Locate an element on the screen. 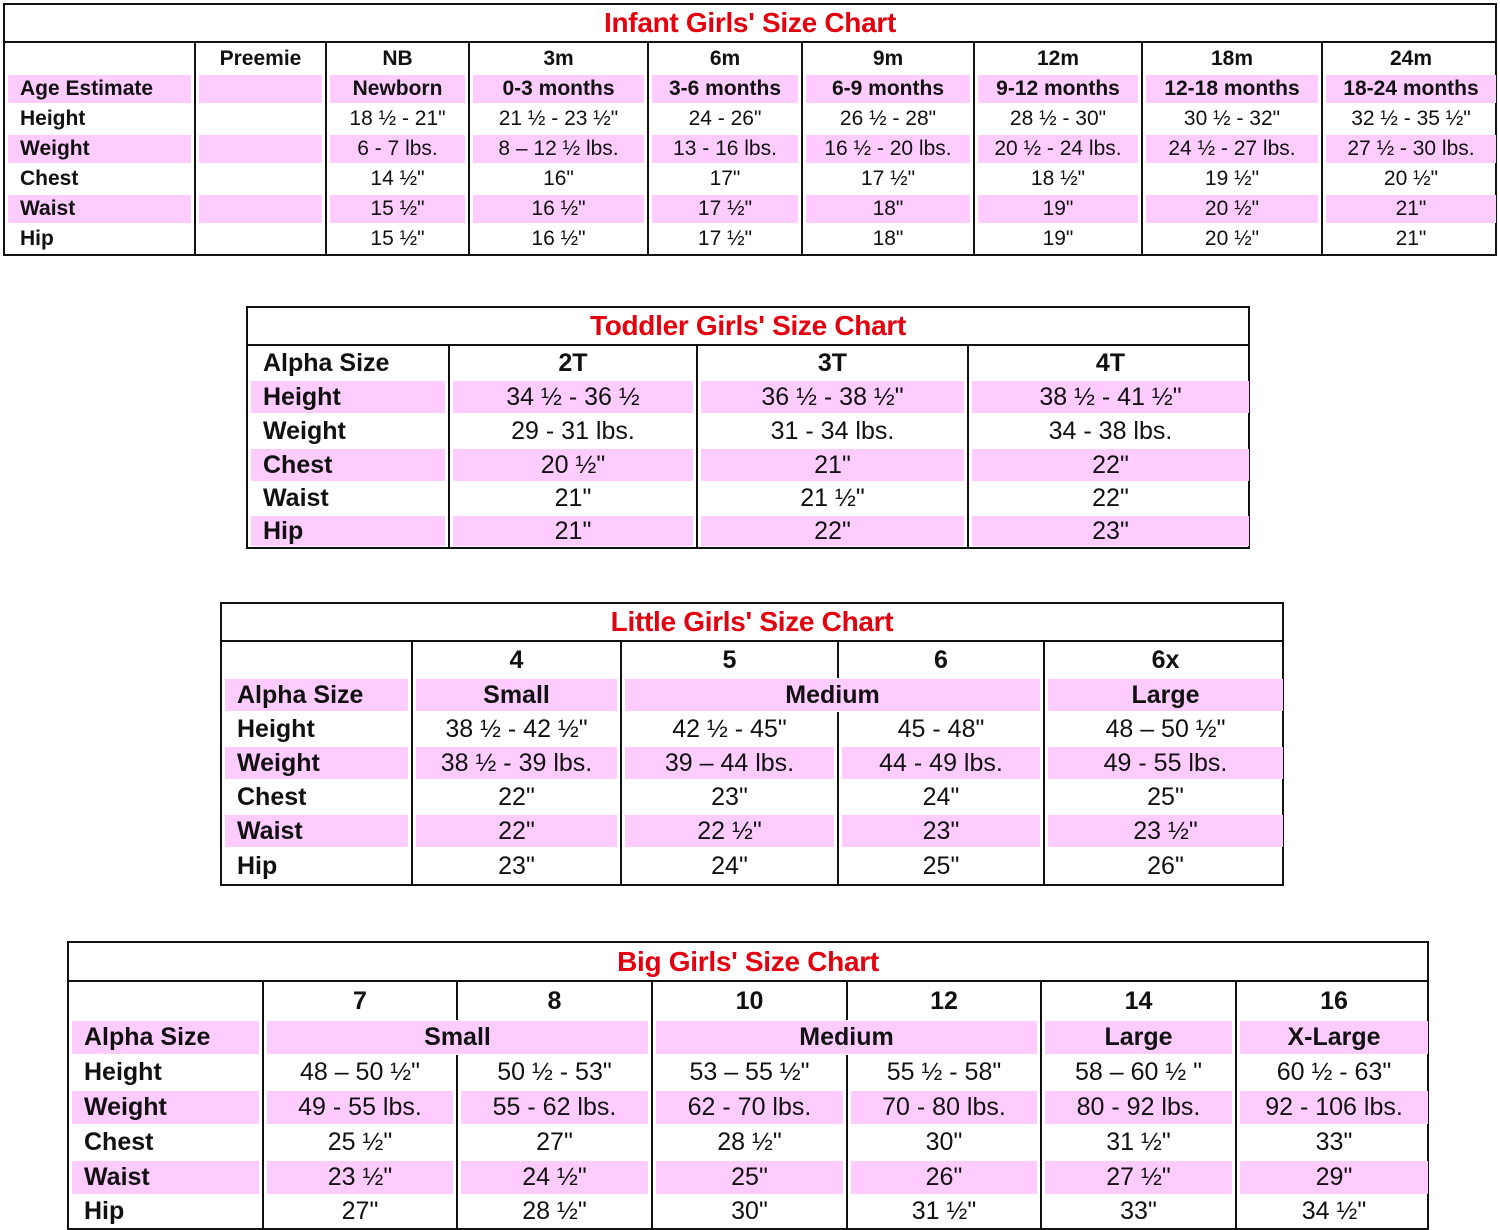 The height and width of the screenshot is (1230, 1500). table-cell-text: Large is located at coordinates (1138, 1037).